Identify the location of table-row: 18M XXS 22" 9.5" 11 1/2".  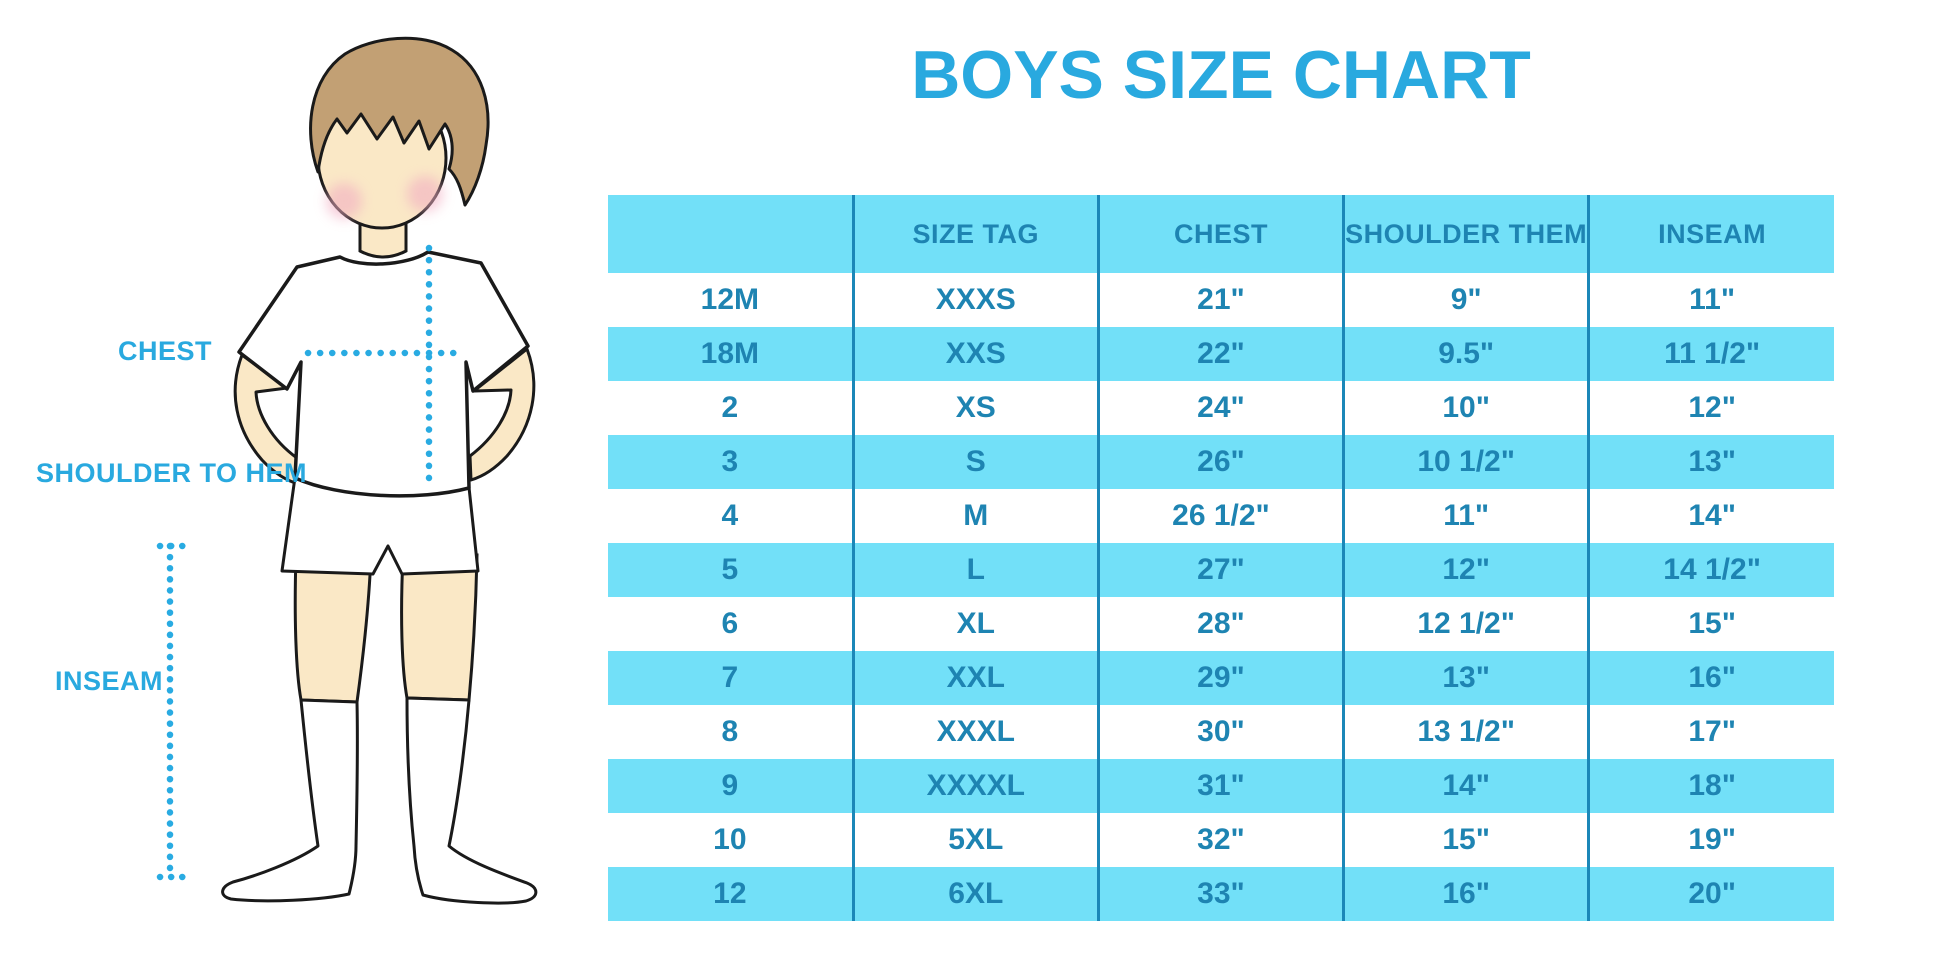
(1221, 354).